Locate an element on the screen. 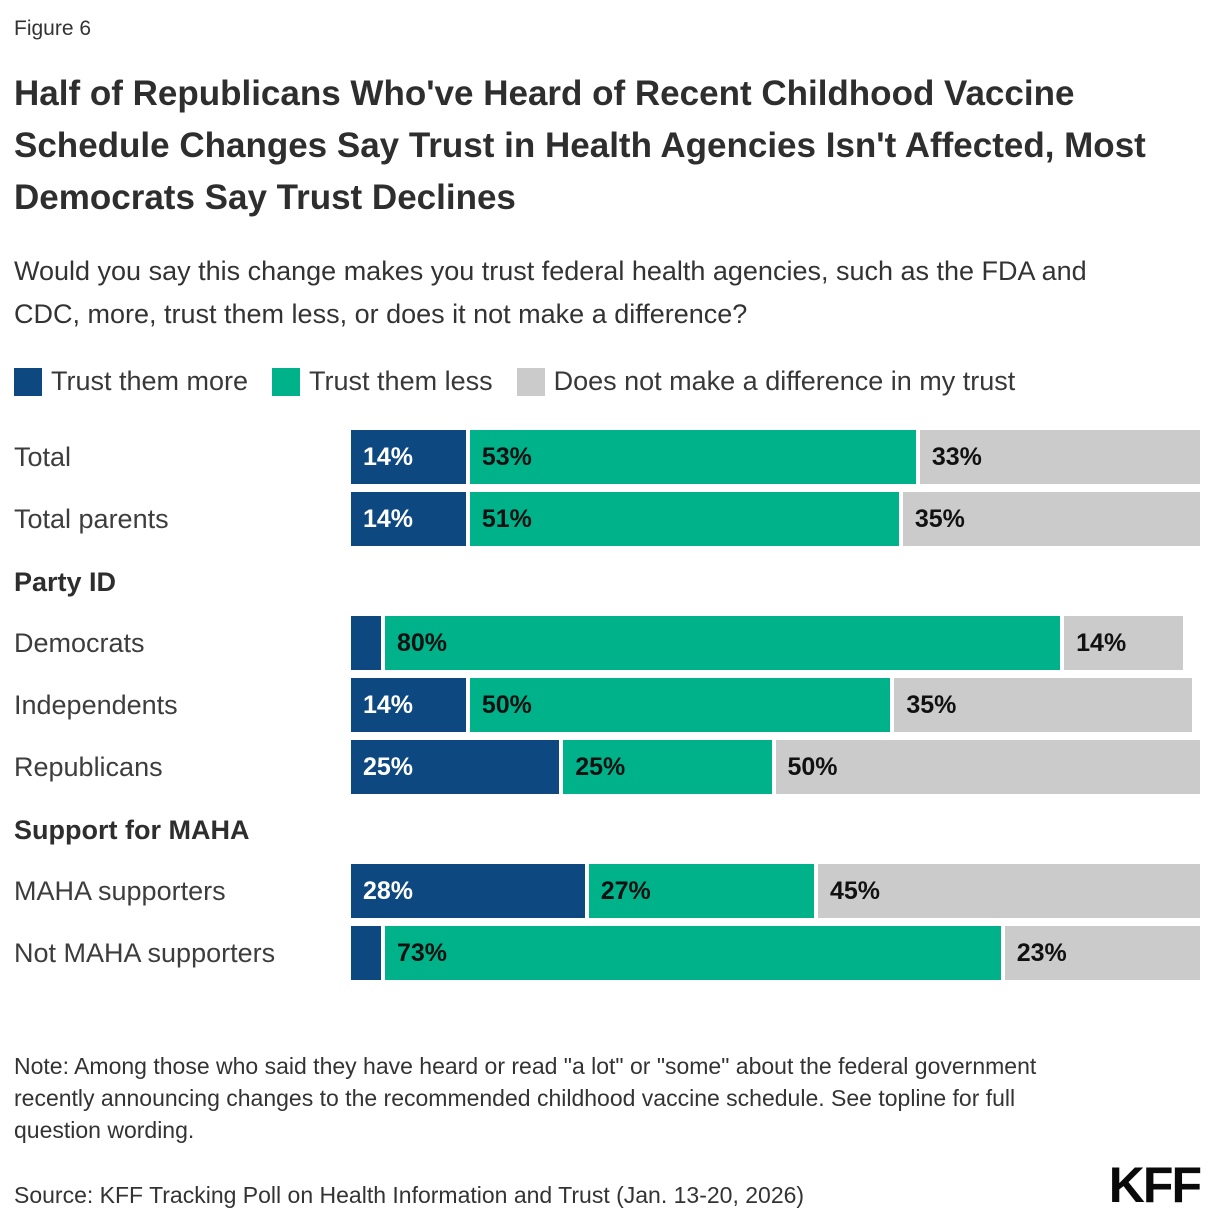 Image resolution: width=1220 pixels, height=1208 pixels. bar-segment-no-difference: 50% is located at coordinates (987, 767).